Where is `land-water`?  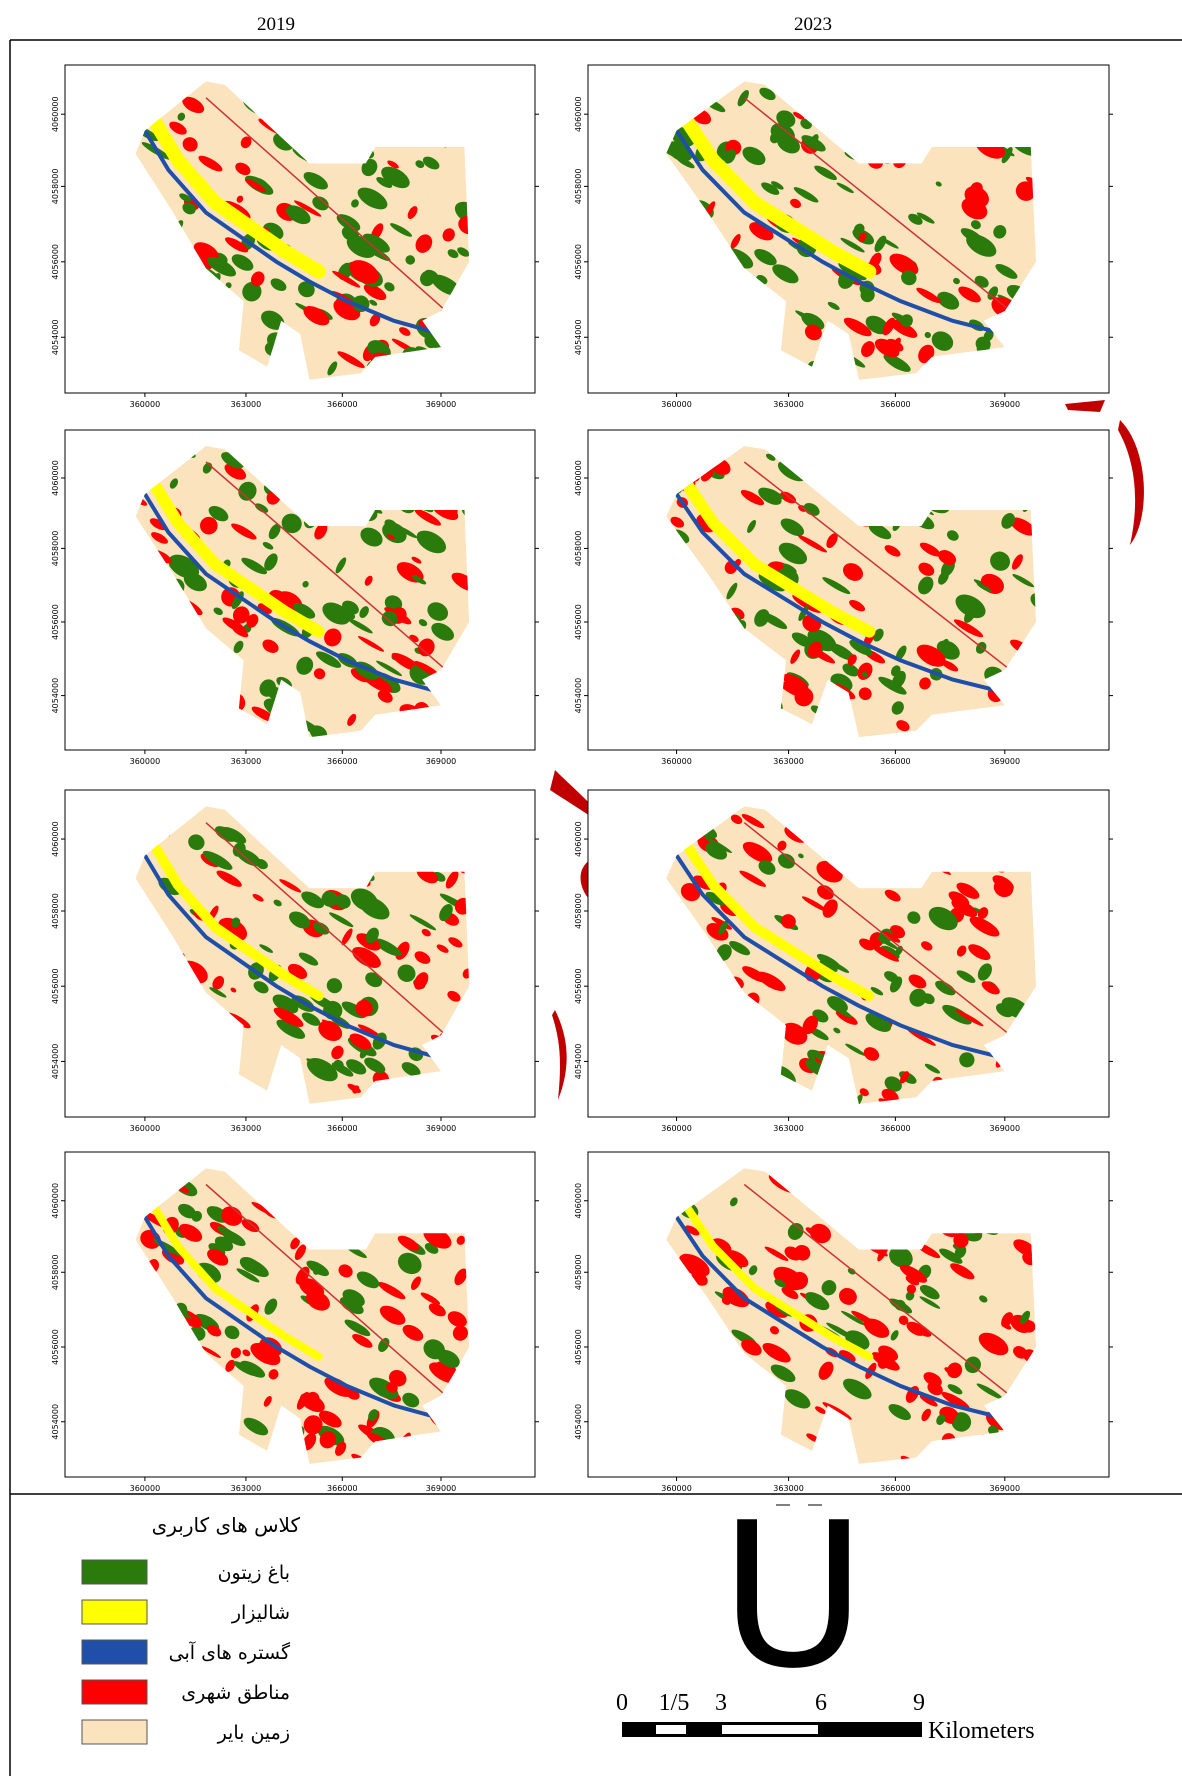 land-water is located at coordinates (292, 1318).